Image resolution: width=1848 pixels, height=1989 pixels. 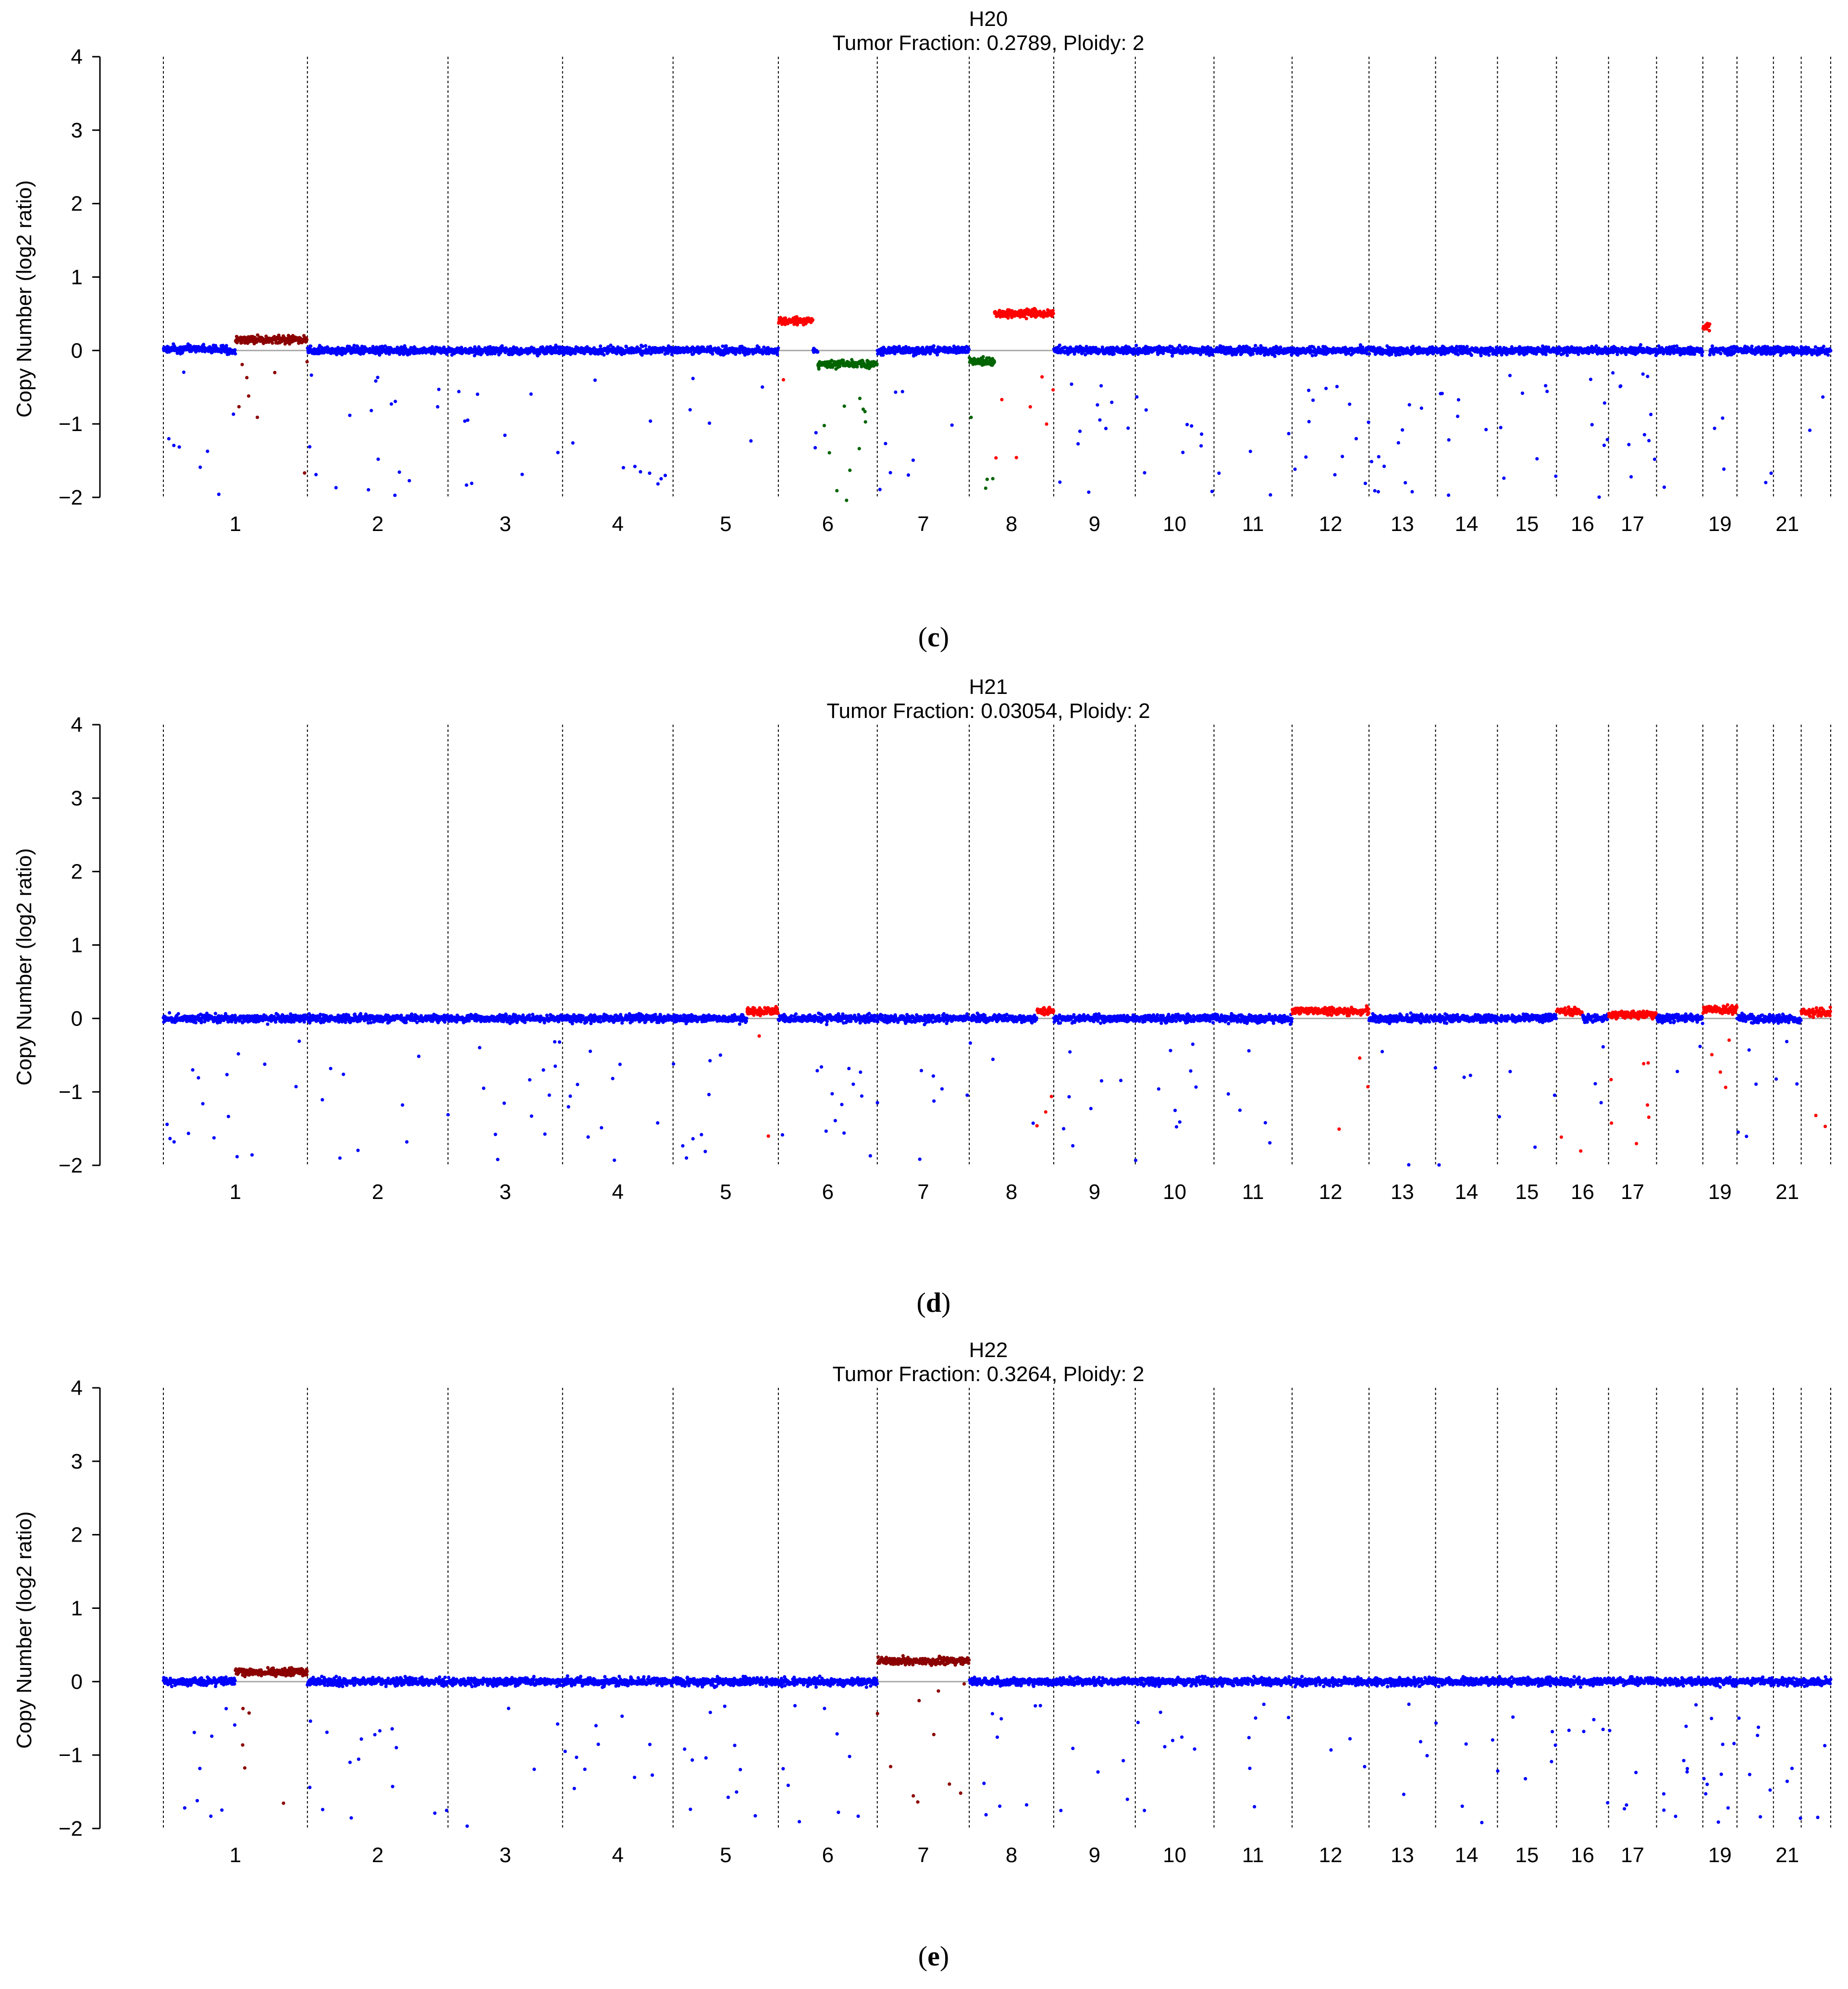 I want to click on x-tick-label: 16, so click(x=1582, y=524).